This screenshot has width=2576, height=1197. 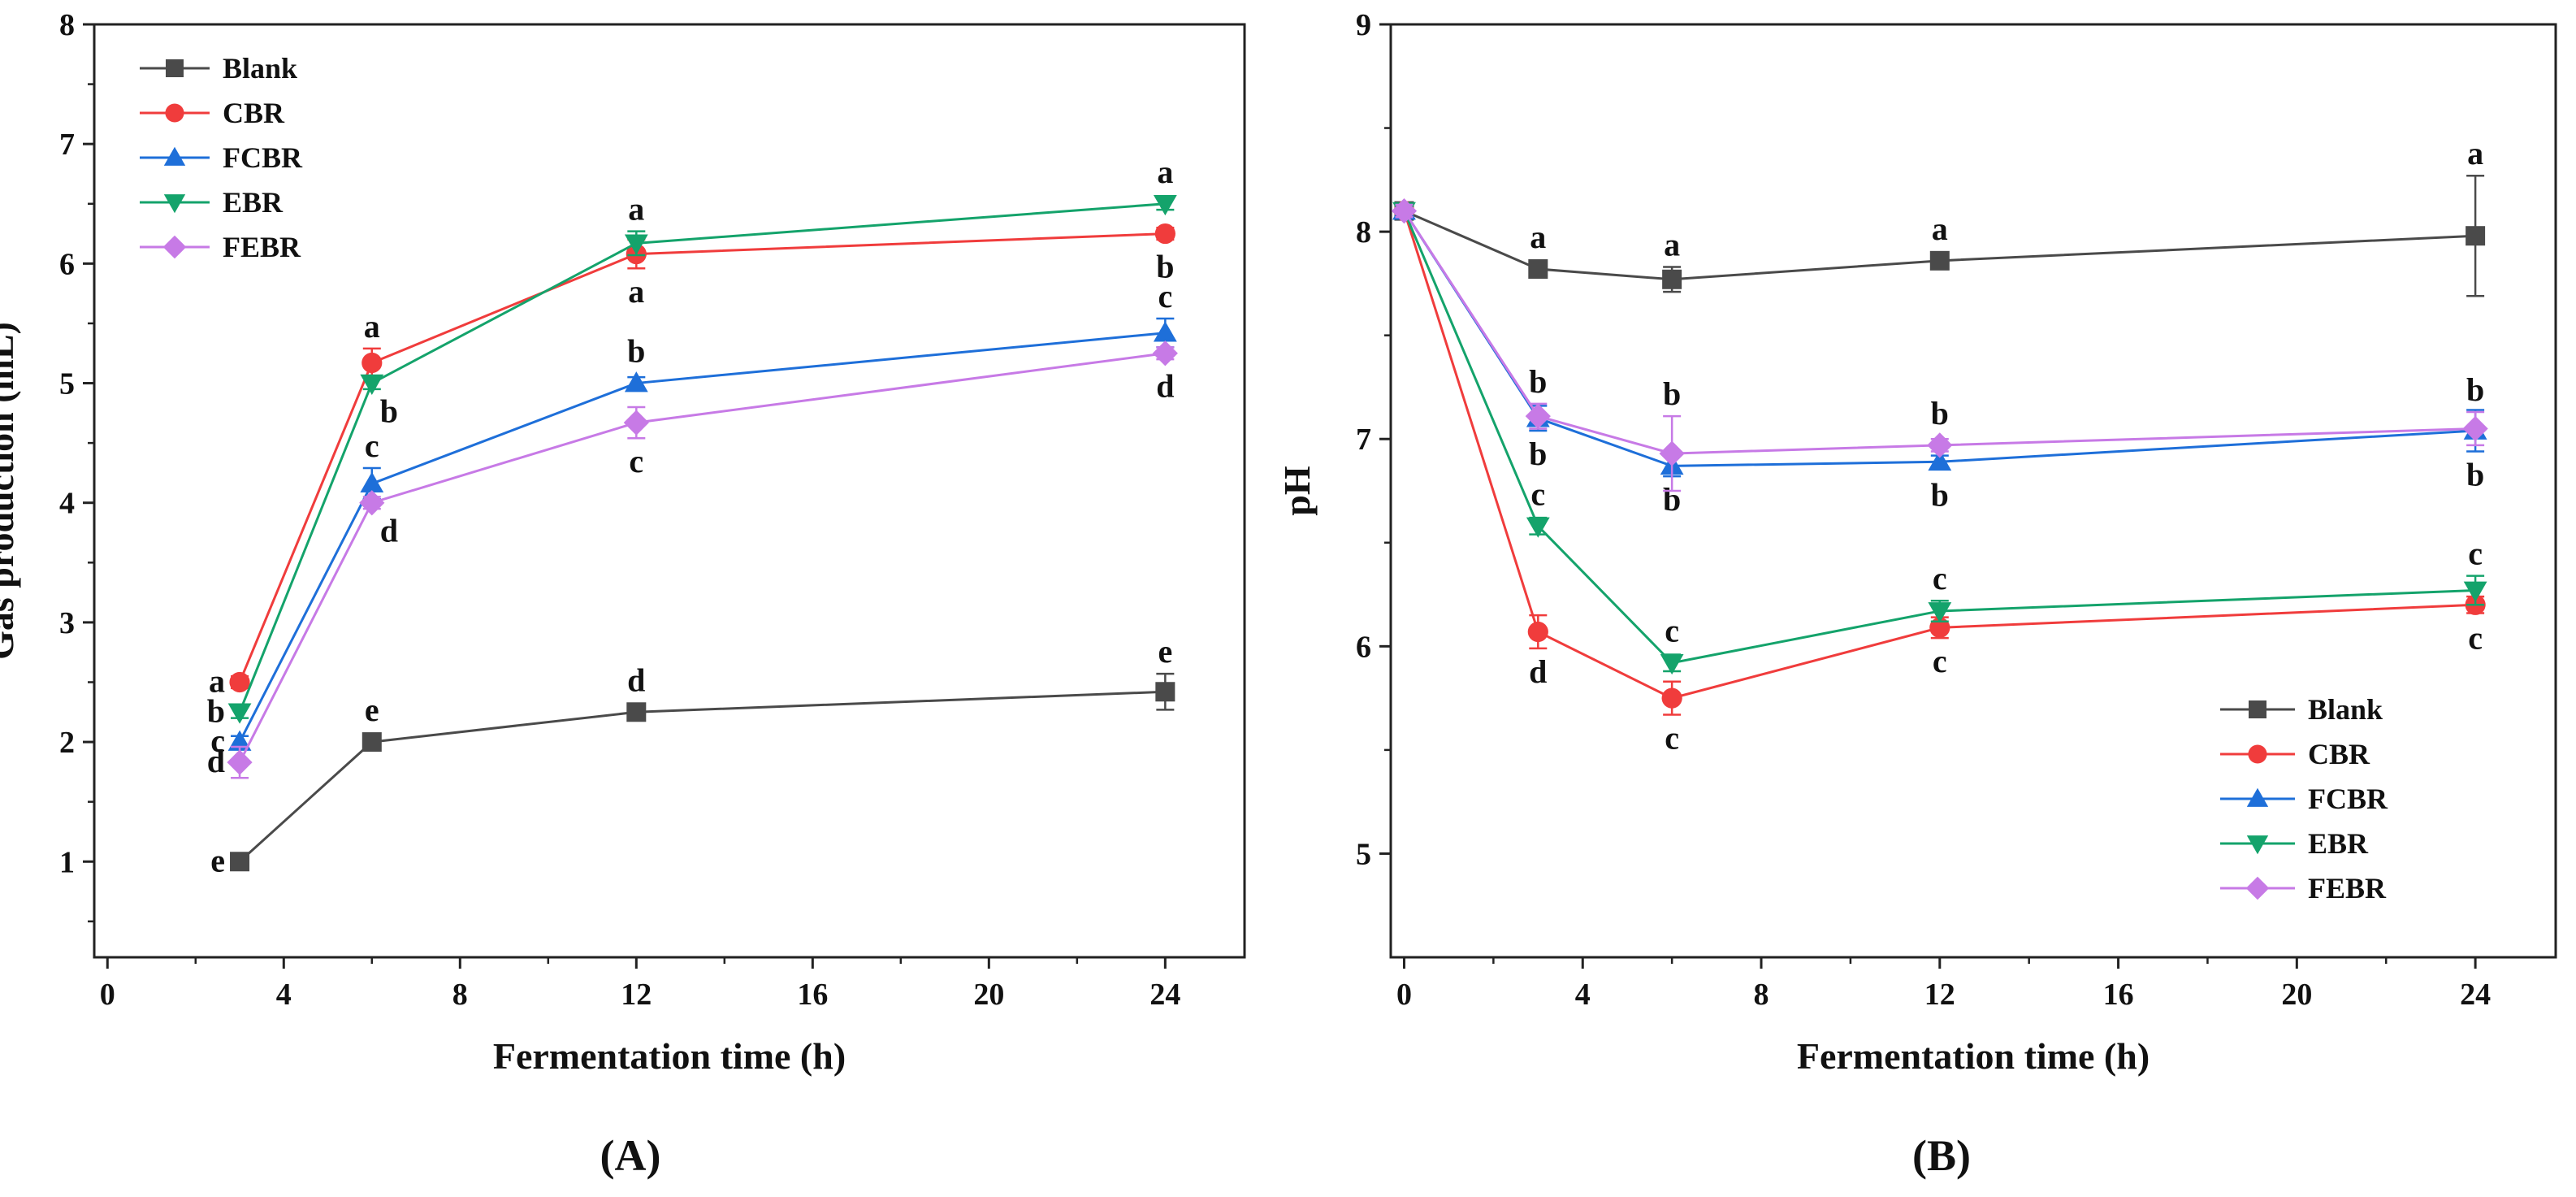 What do you see at coordinates (2475, 153) in the screenshot?
I see `b-series-blank-significance-label-4: a` at bounding box center [2475, 153].